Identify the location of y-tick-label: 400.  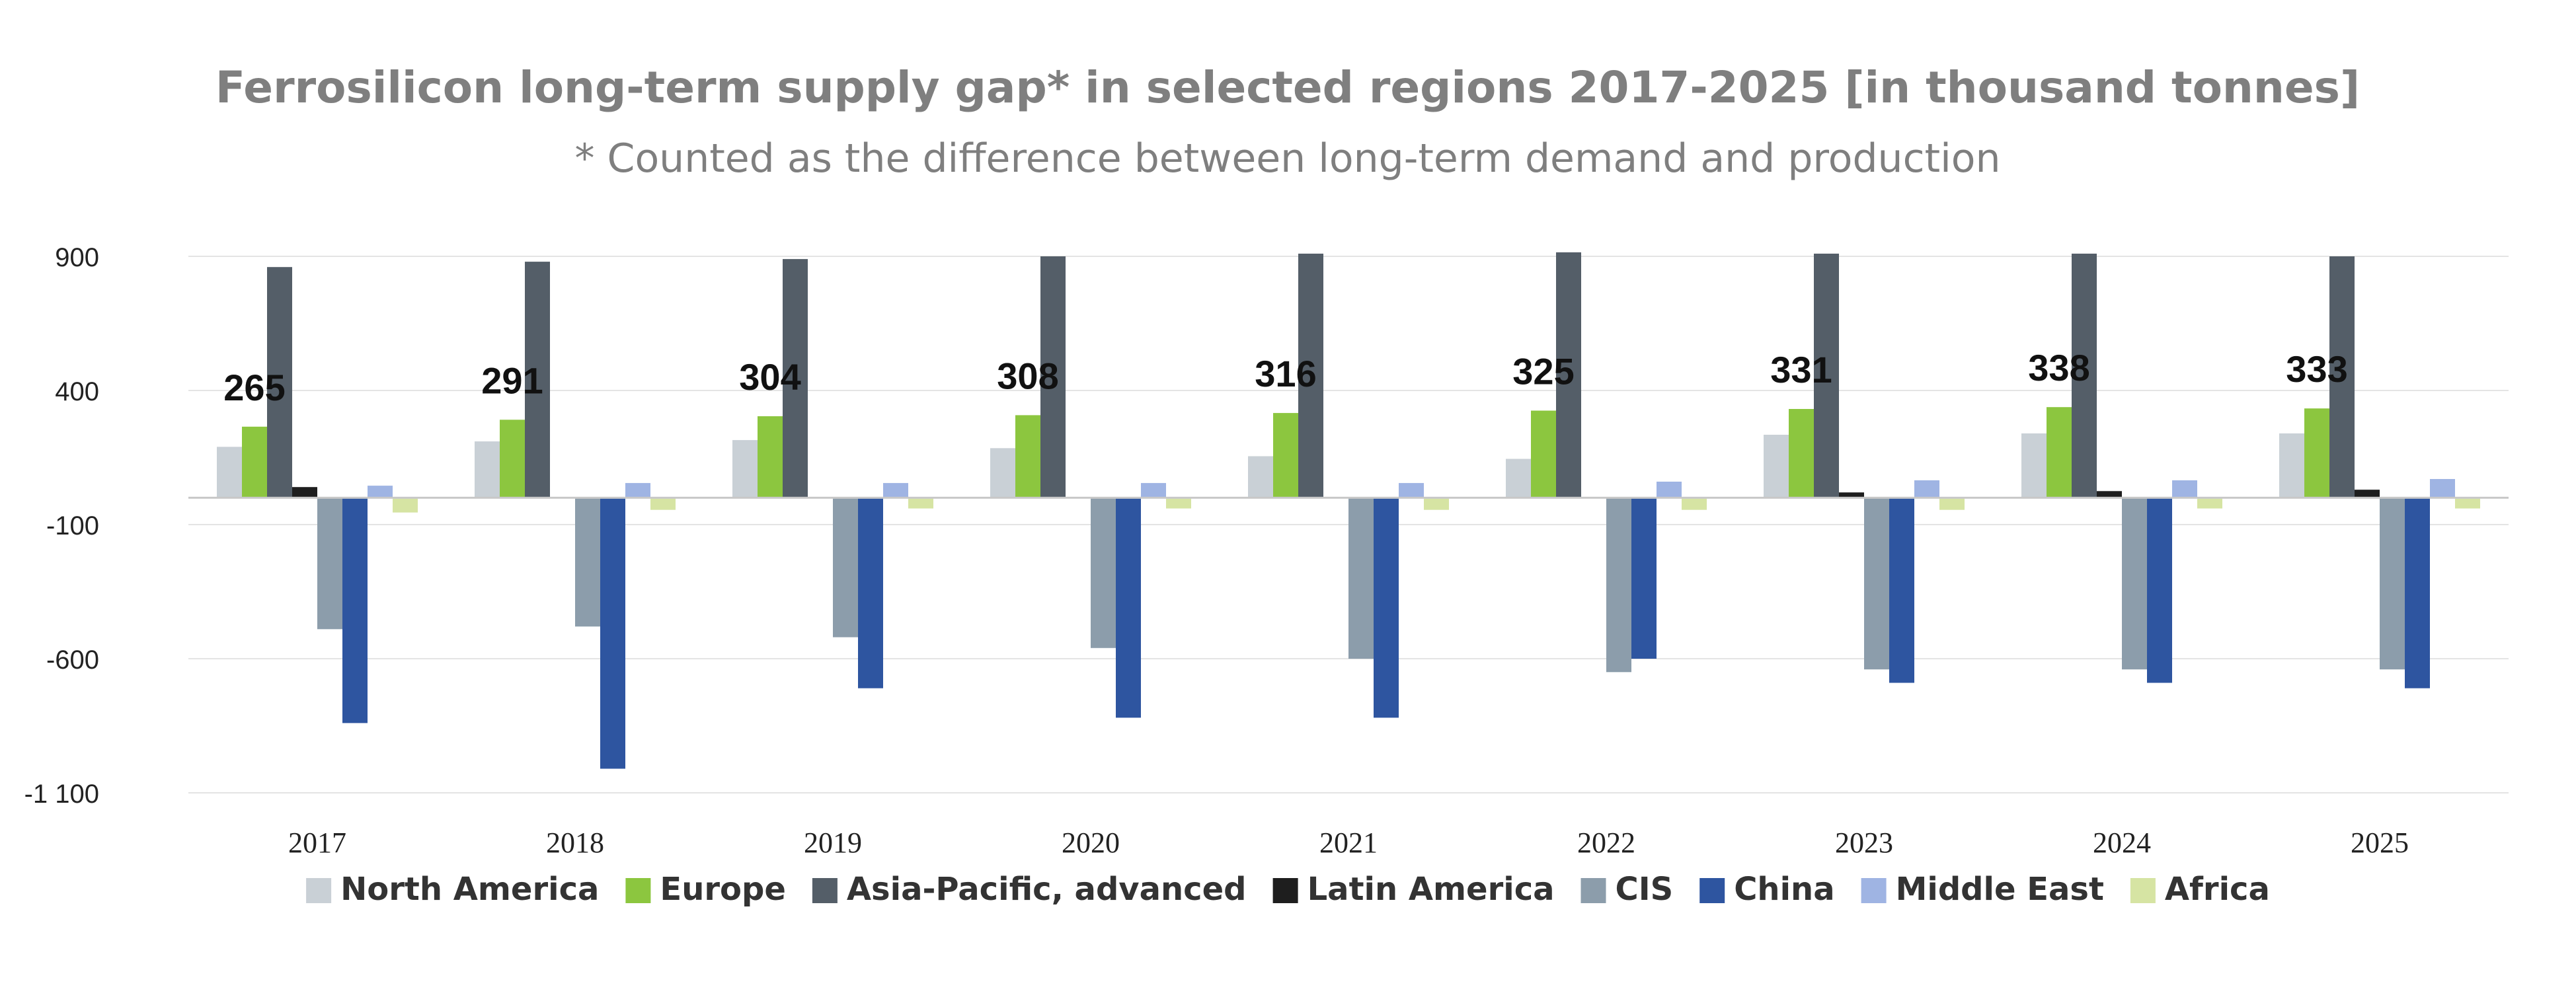
(77, 391).